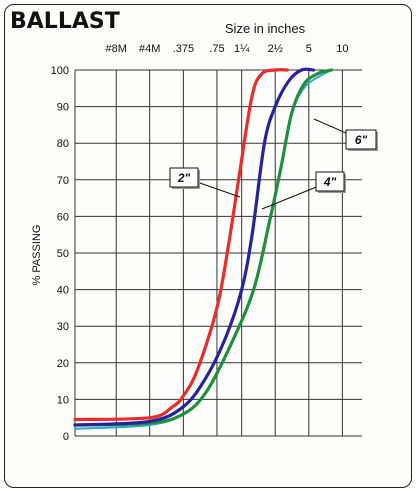  What do you see at coordinates (63, 217) in the screenshot?
I see `y-tick-label: 60` at bounding box center [63, 217].